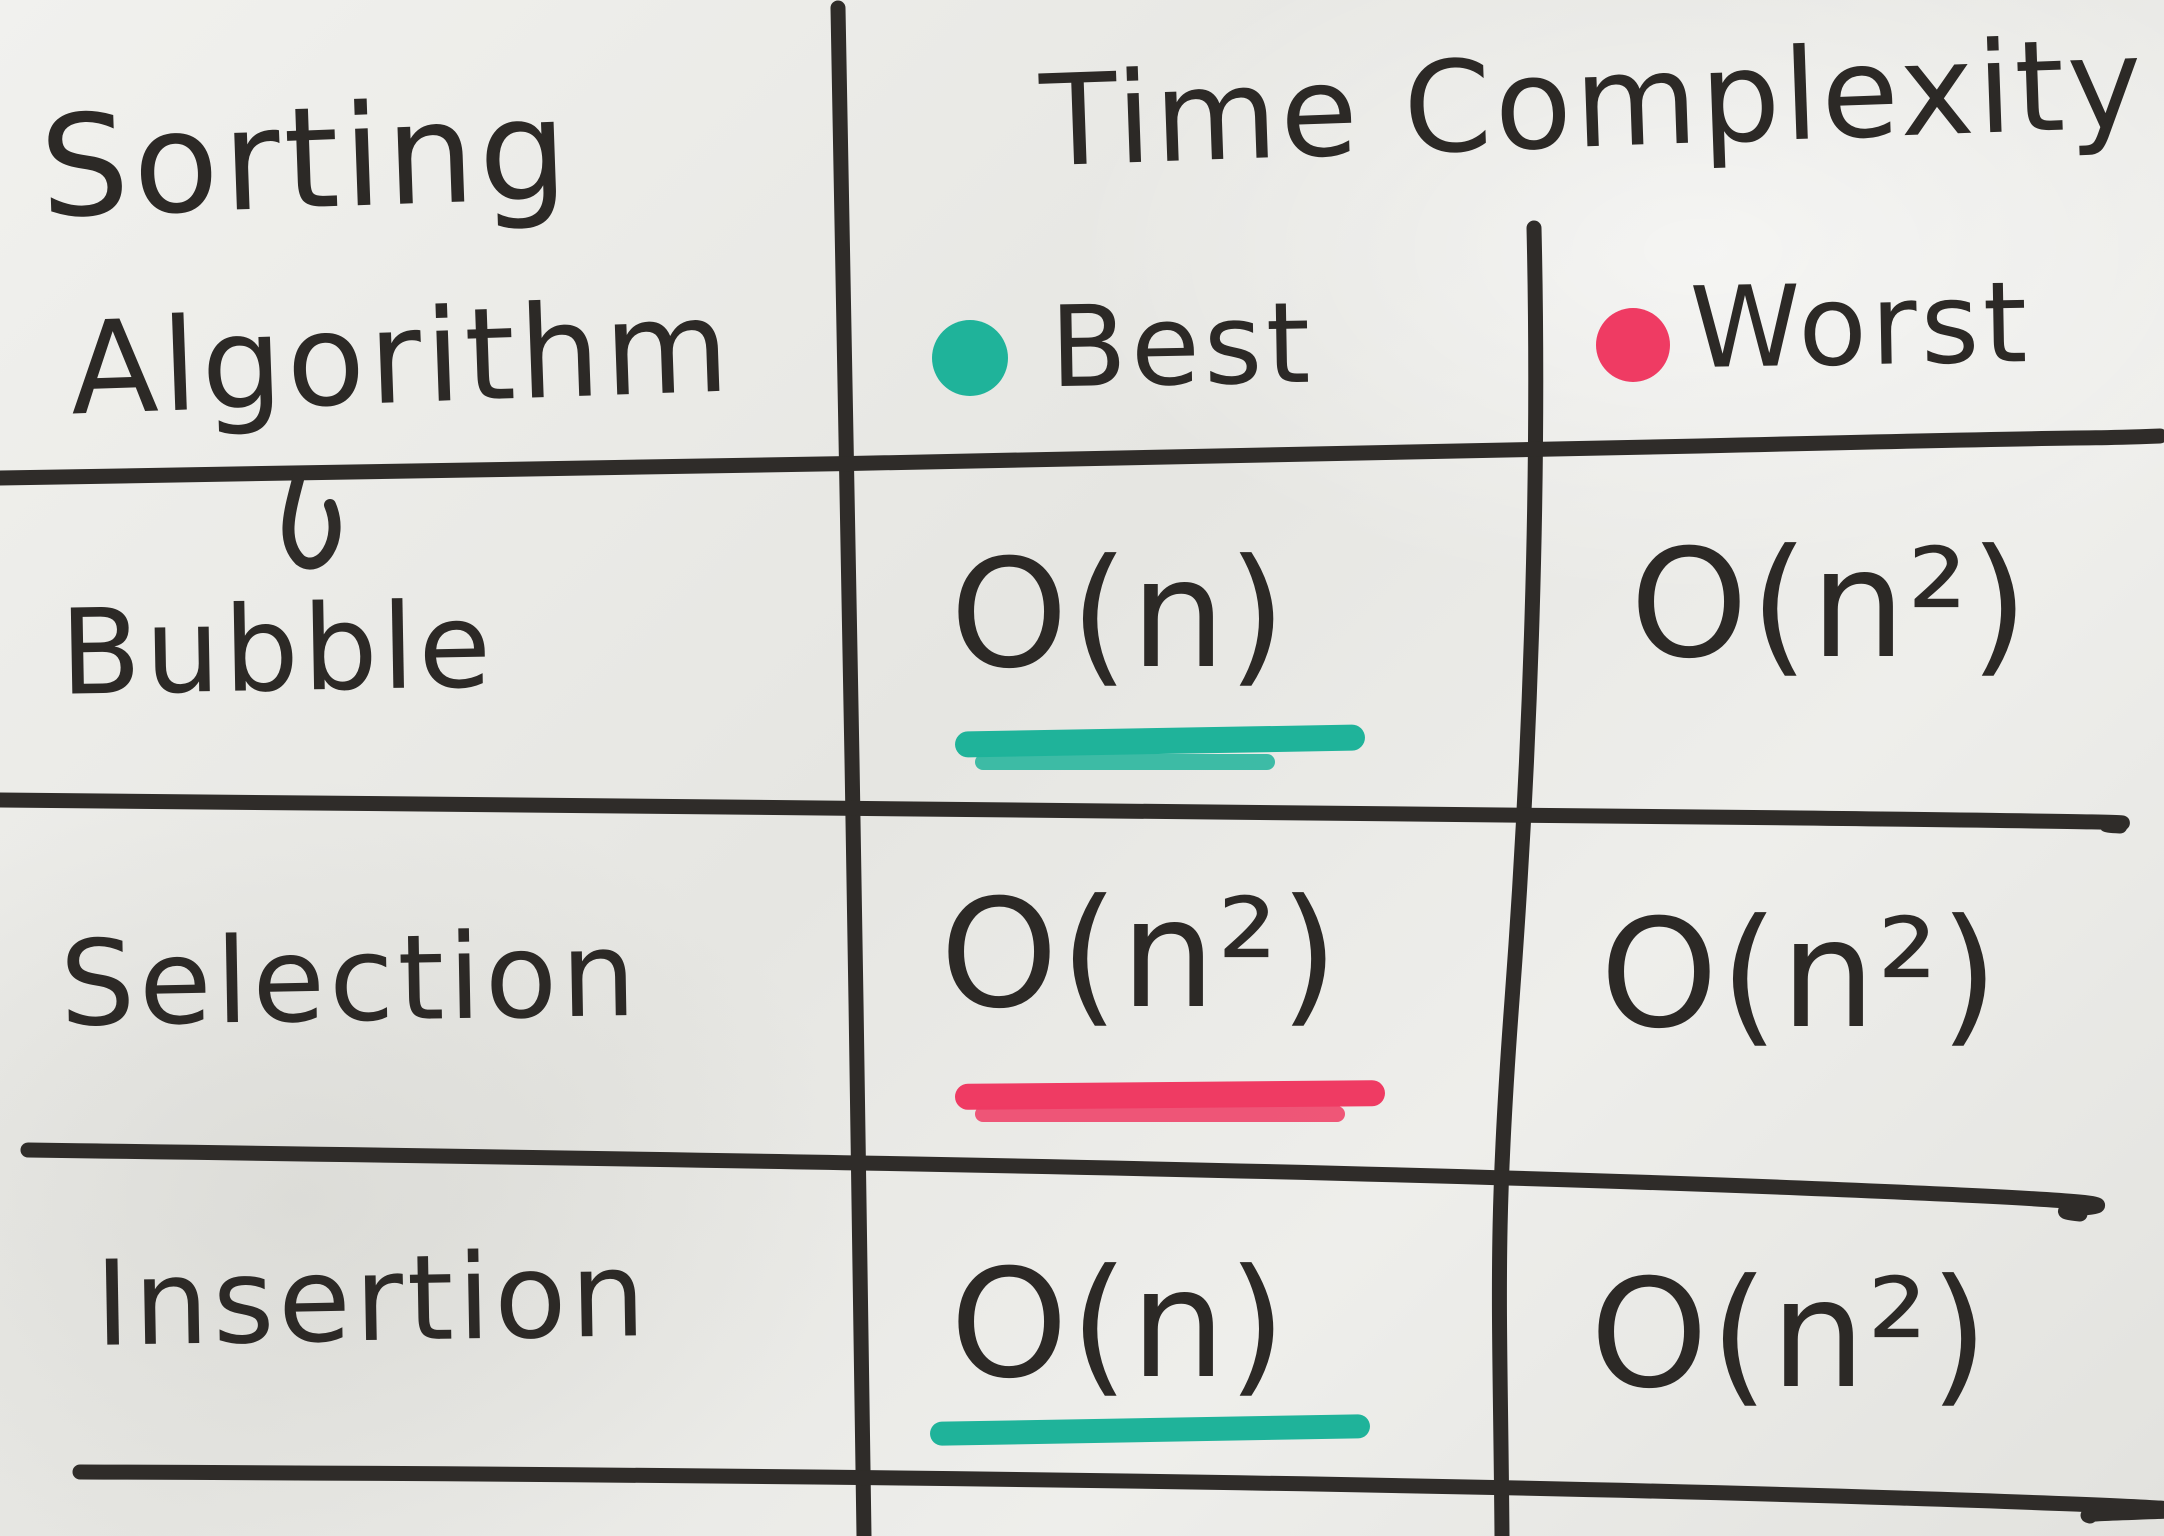 Image resolution: width=2164 pixels, height=1536 pixels. I want to click on worst-legend-dot, so click(1633, 345).